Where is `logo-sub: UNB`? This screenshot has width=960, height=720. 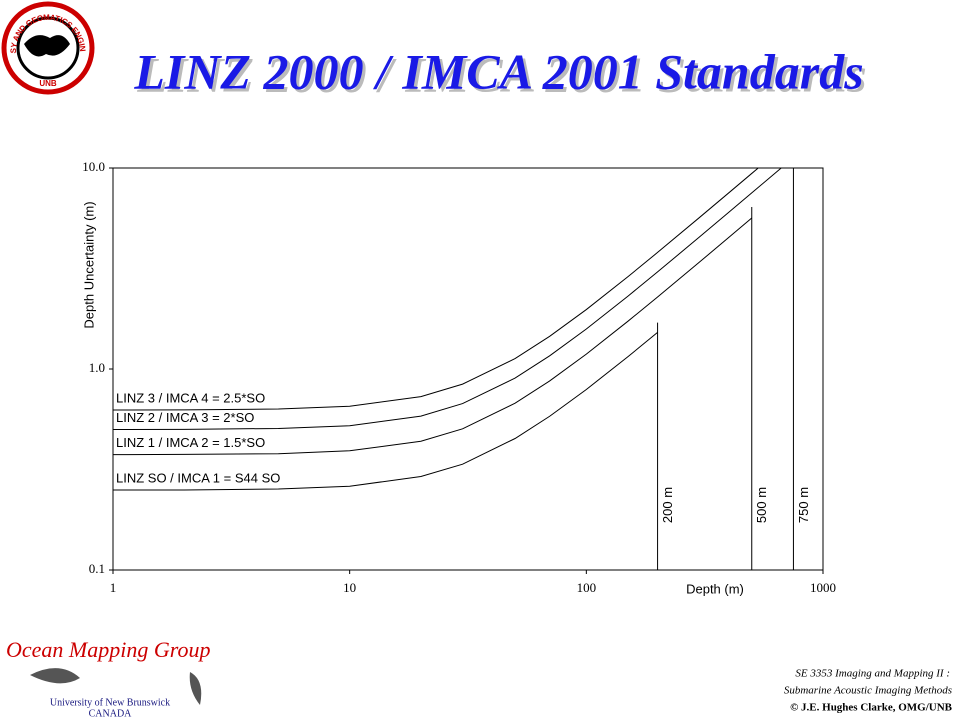 logo-sub: UNB is located at coordinates (48, 83).